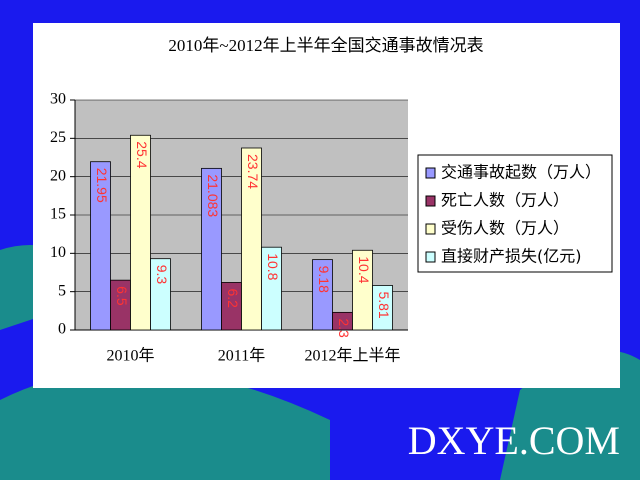  Describe the element at coordinates (384, 304) in the screenshot. I see `data-label: 5.81` at that location.